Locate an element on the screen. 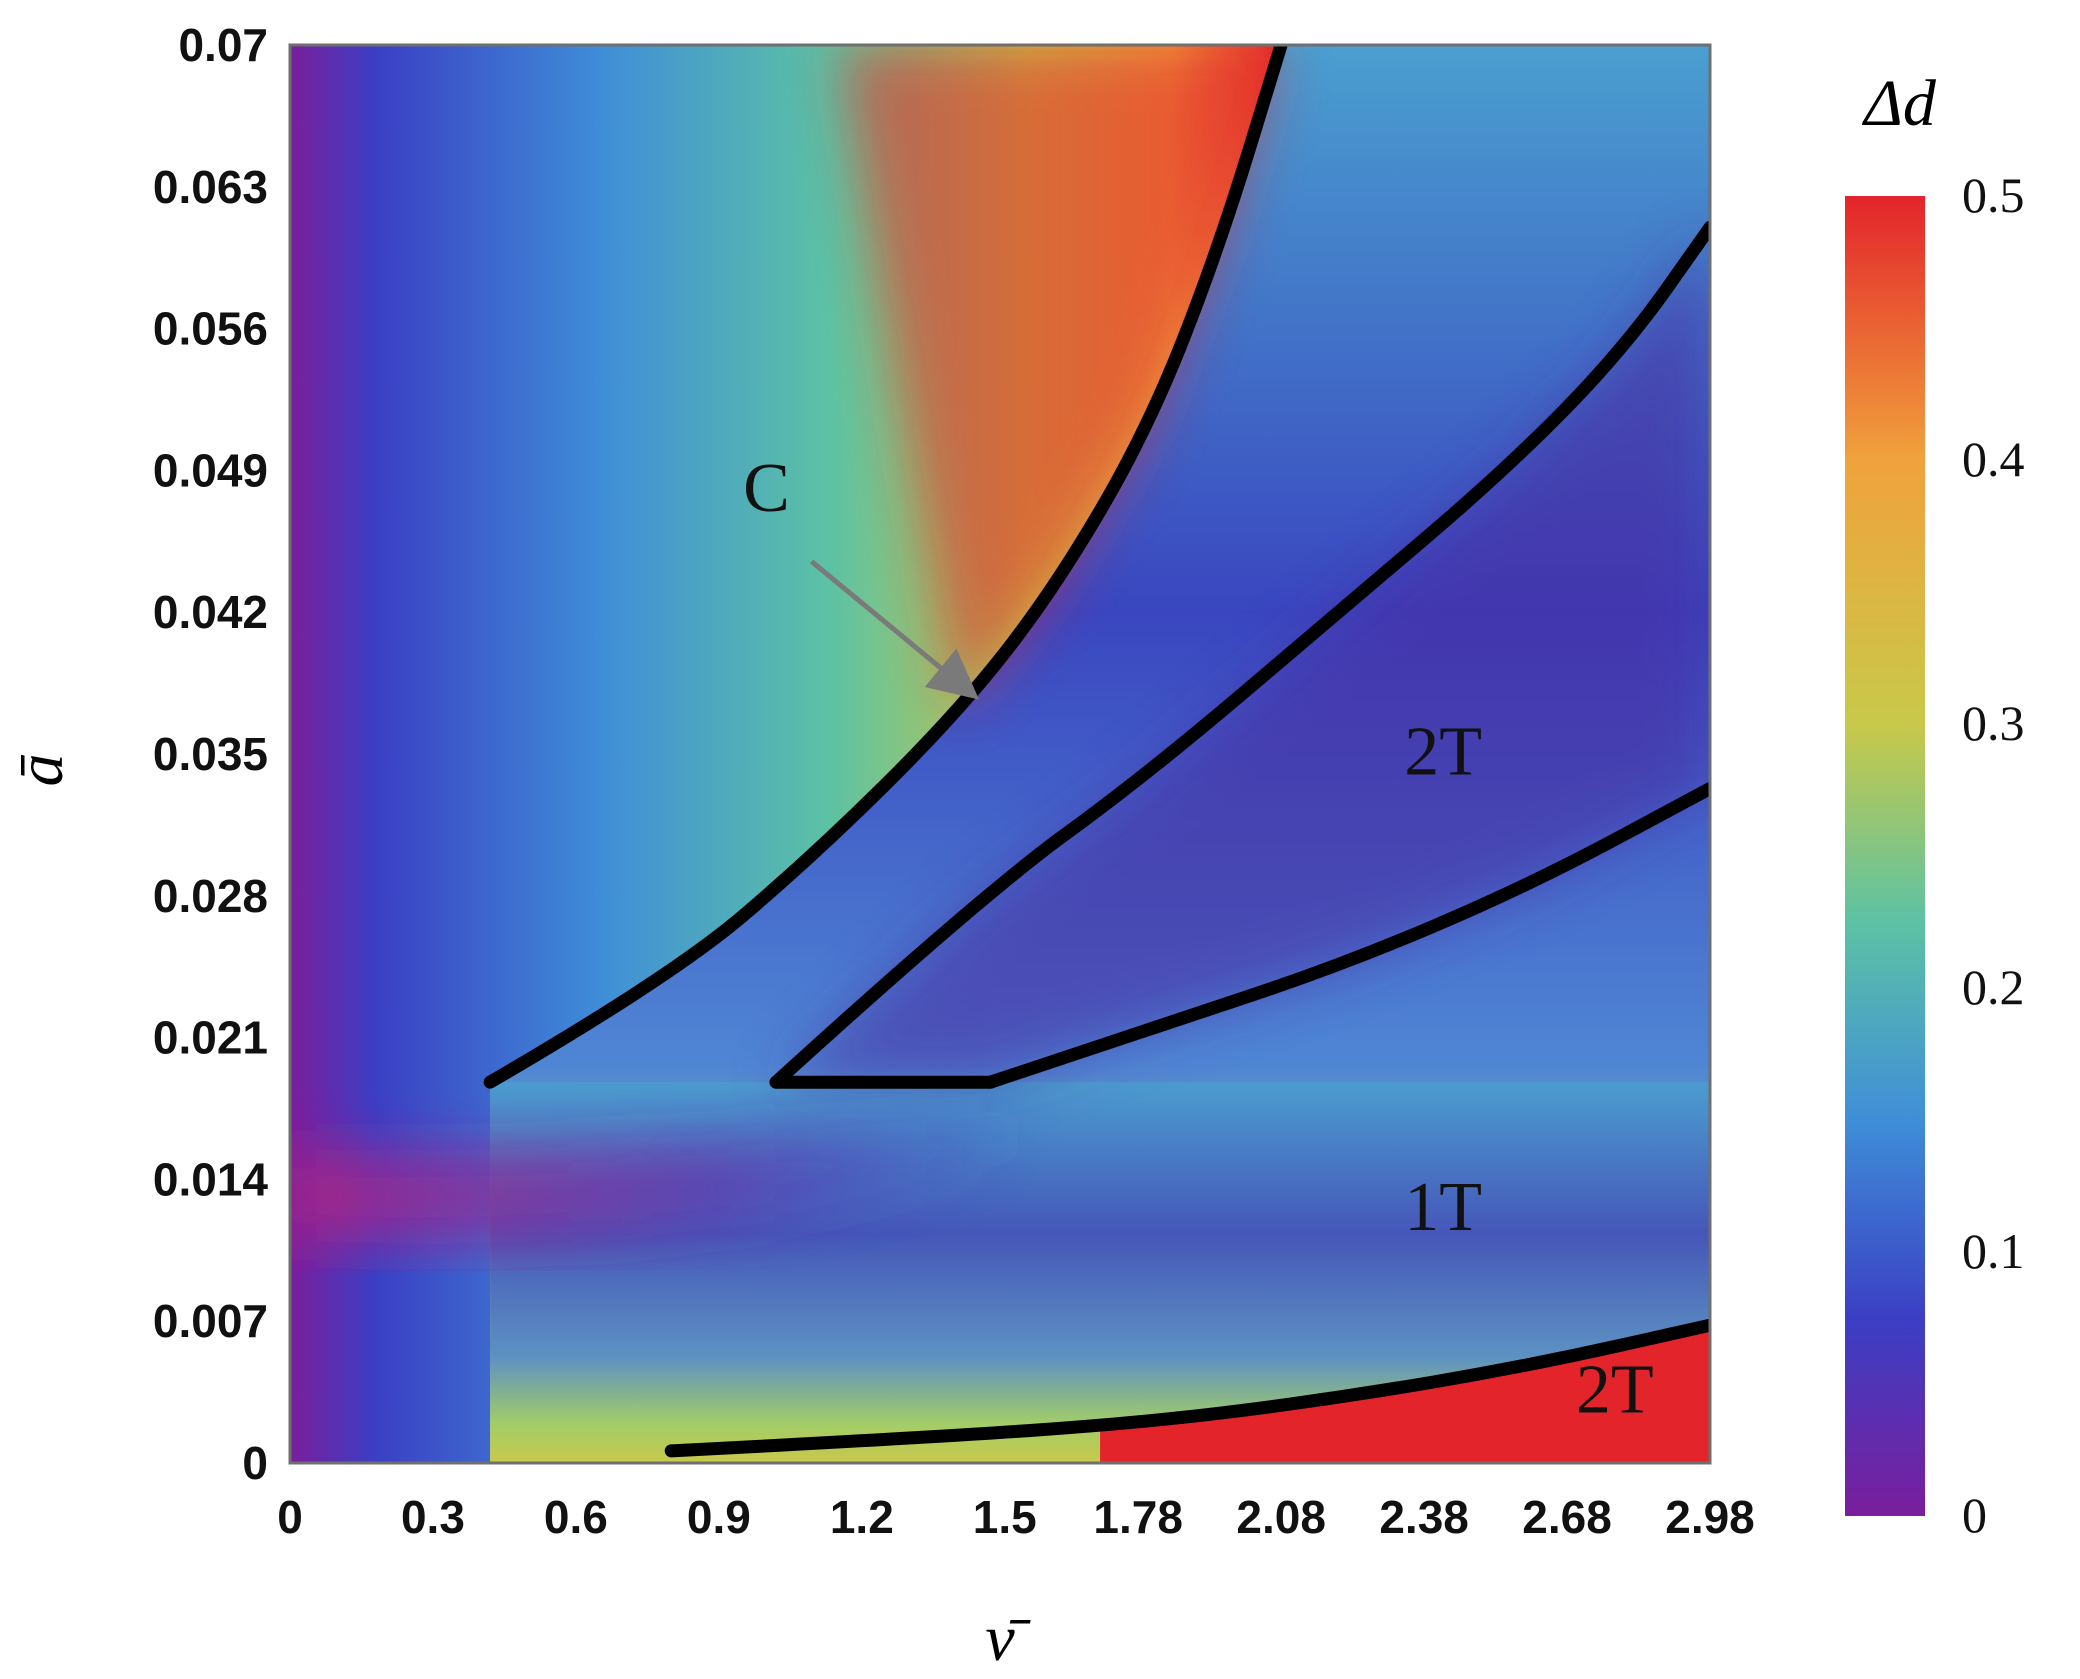 The height and width of the screenshot is (1679, 2080). colorbar-tick-label: 0.3 is located at coordinates (1993, 723).